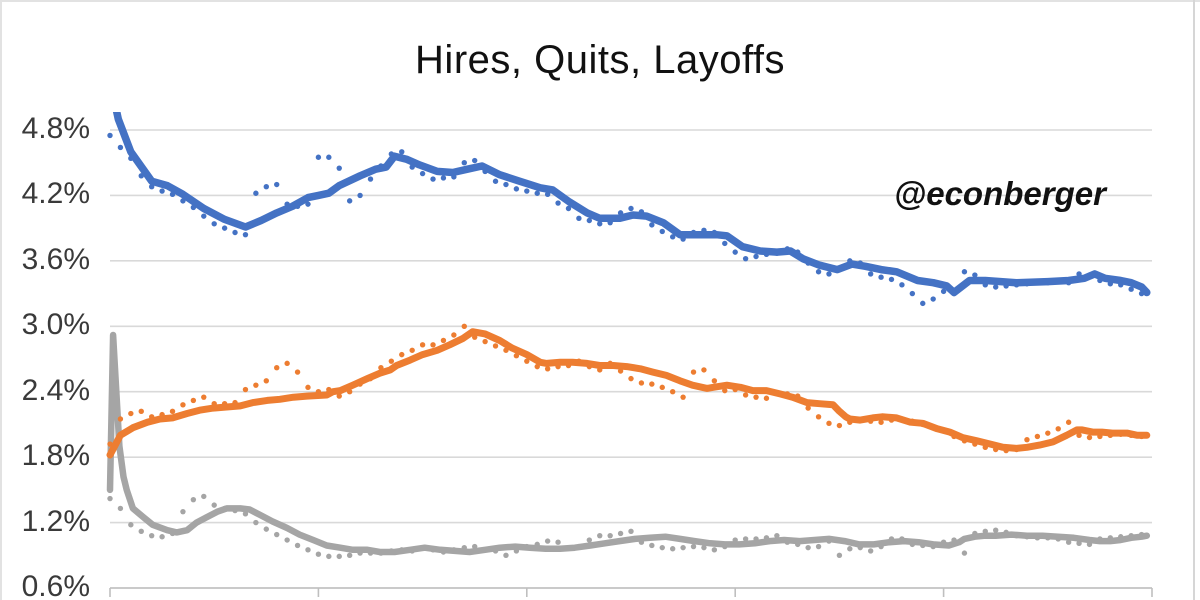  Describe the element at coordinates (55, 194) in the screenshot. I see `y-axis-tick-label: 4.2%` at that location.